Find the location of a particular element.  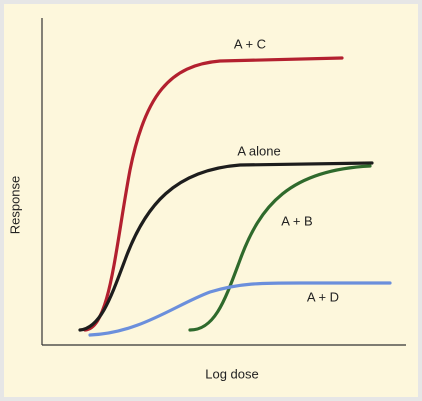

curve-a-plus-d is located at coordinates (240, 309).